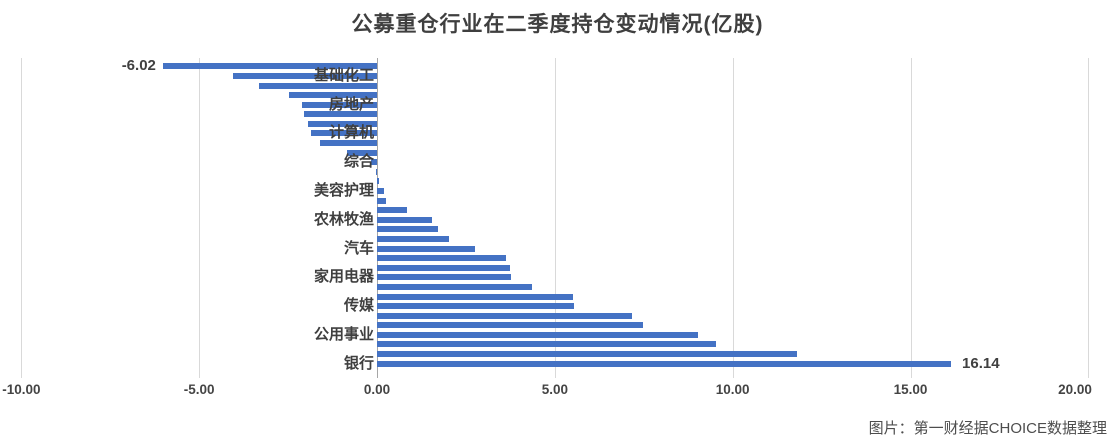 Image resolution: width=1115 pixels, height=445 pixels. I want to click on category-label: 基础化工, so click(343, 75).